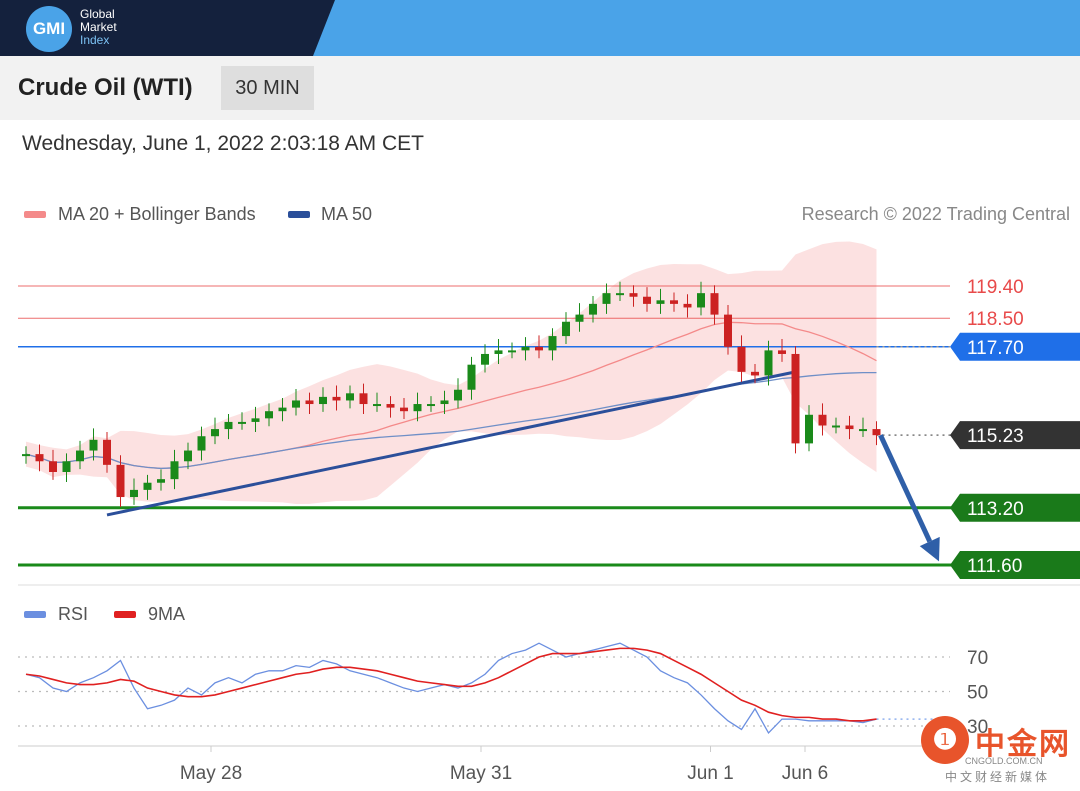 The height and width of the screenshot is (791, 1080). Describe the element at coordinates (451, 688) in the screenshot. I see `rsi-line` at that location.